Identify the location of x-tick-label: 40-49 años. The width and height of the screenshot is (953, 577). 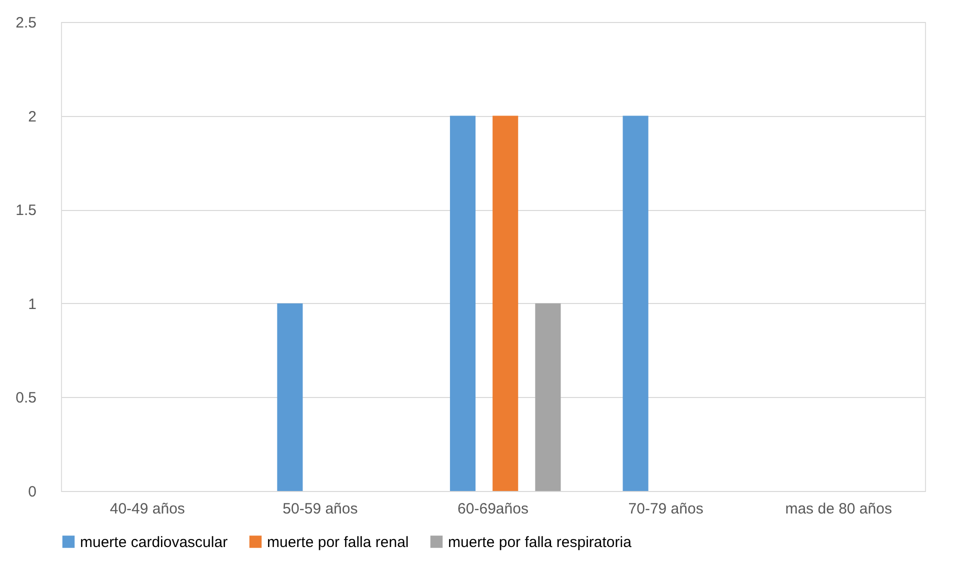
(147, 509).